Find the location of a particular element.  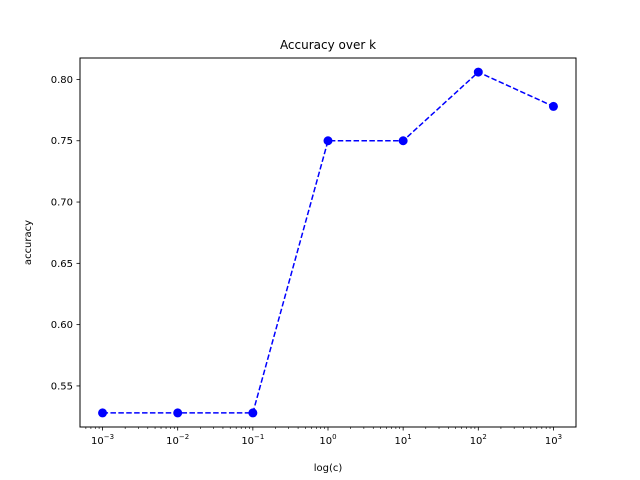

x-tick-label: 10⁻² is located at coordinates (177, 440).